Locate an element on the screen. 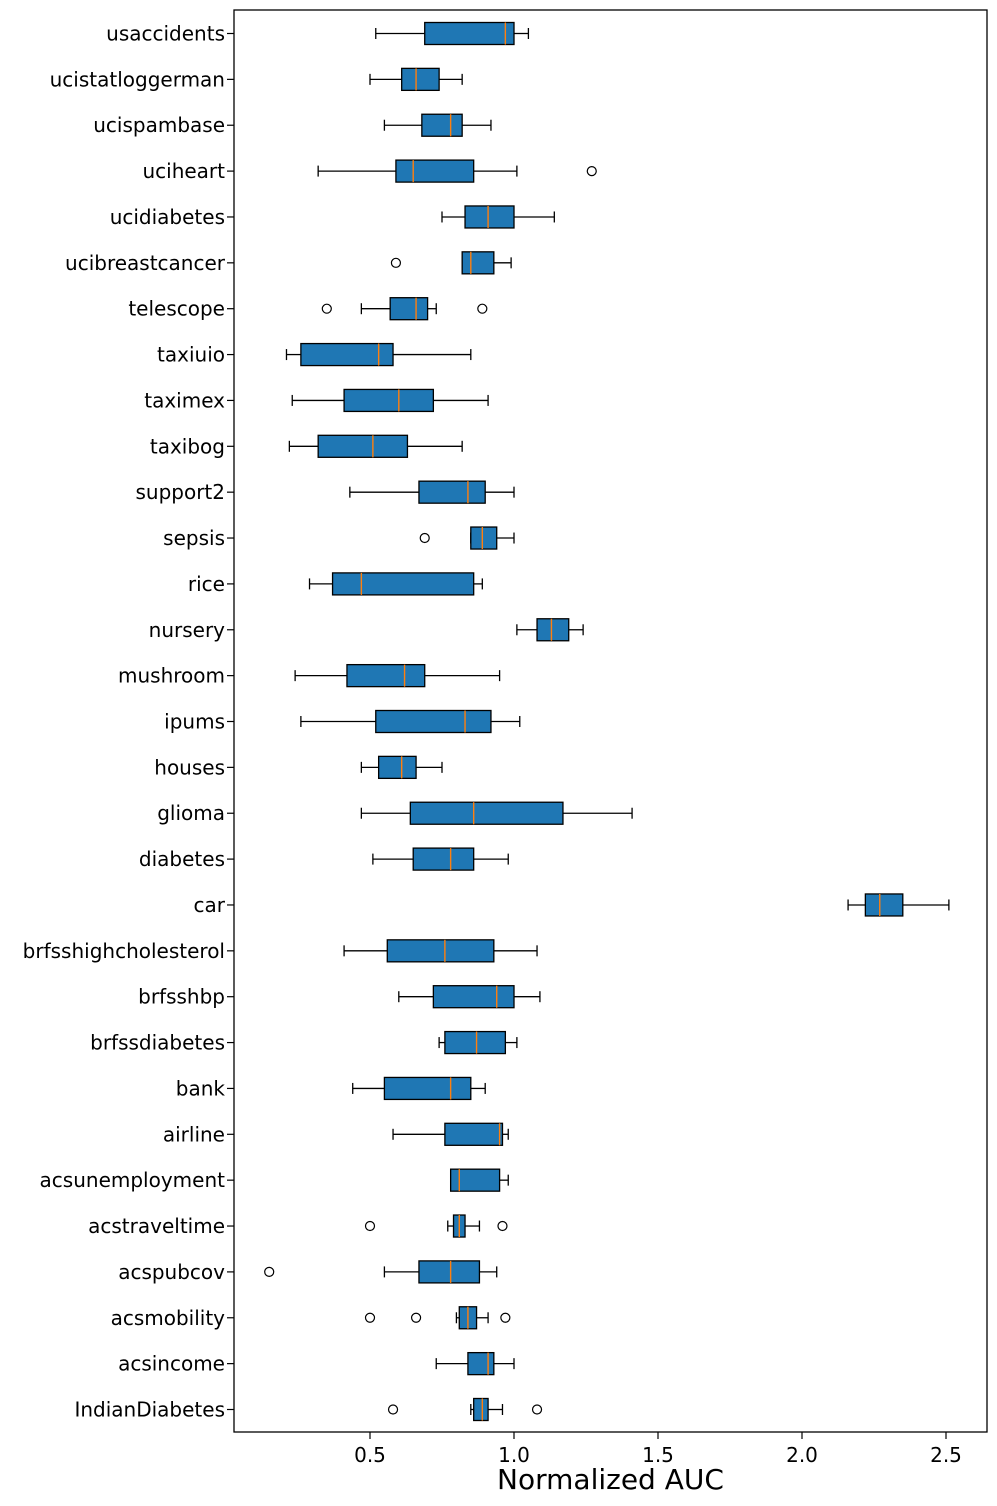 This screenshot has height=1506, width=997. box-car is located at coordinates (898, 905).